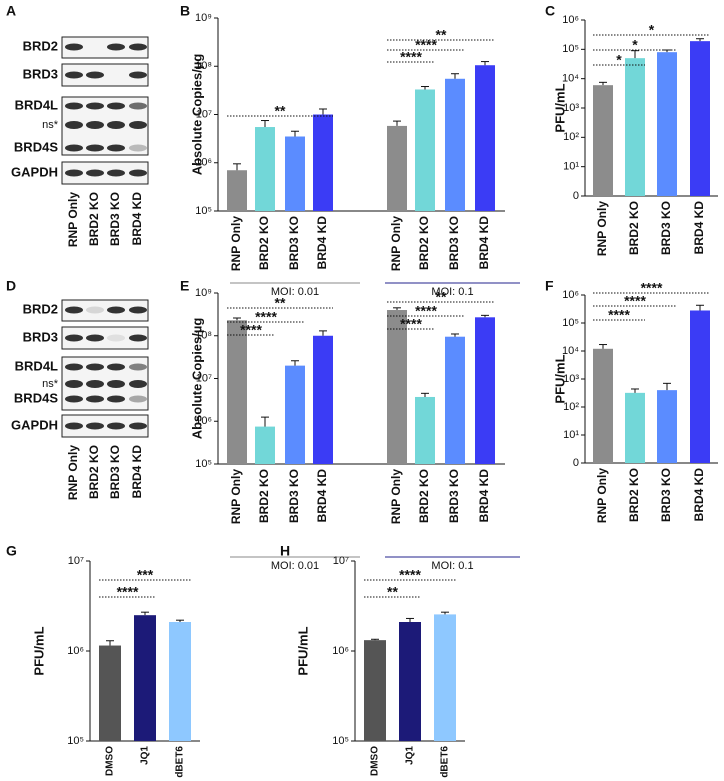 The height and width of the screenshot is (781, 724). What do you see at coordinates (285, 551) in the screenshot?
I see `panel-letter: H` at bounding box center [285, 551].